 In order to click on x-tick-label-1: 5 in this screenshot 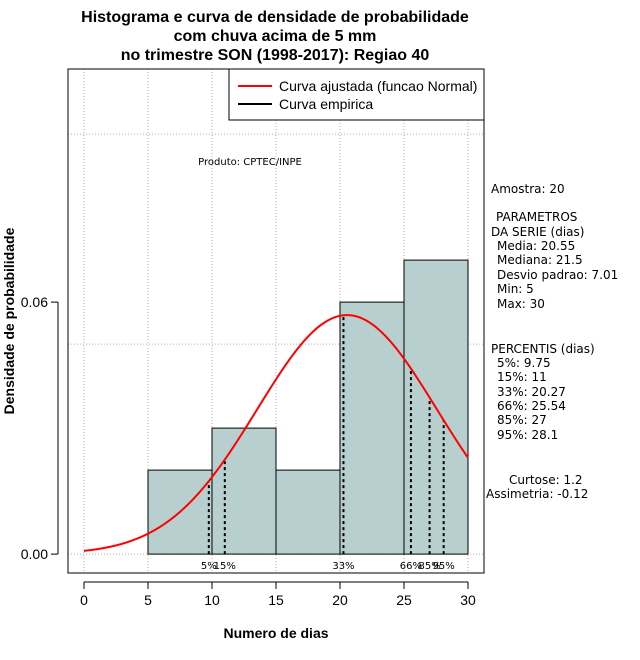, I will do `click(148, 600)`.